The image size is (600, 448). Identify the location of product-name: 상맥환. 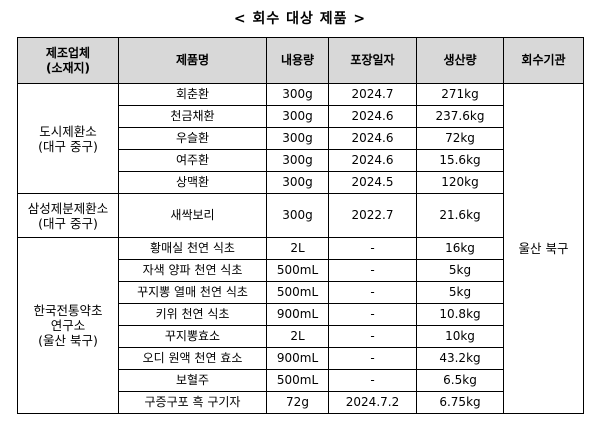
(192, 182).